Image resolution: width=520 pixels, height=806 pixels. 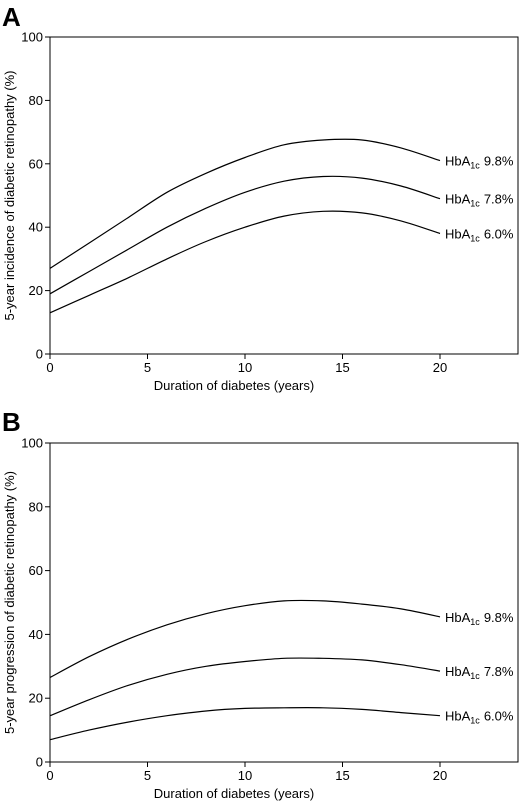 I want to click on panel-b-series-label-2: HbA1c 7.8%, so click(x=479, y=672).